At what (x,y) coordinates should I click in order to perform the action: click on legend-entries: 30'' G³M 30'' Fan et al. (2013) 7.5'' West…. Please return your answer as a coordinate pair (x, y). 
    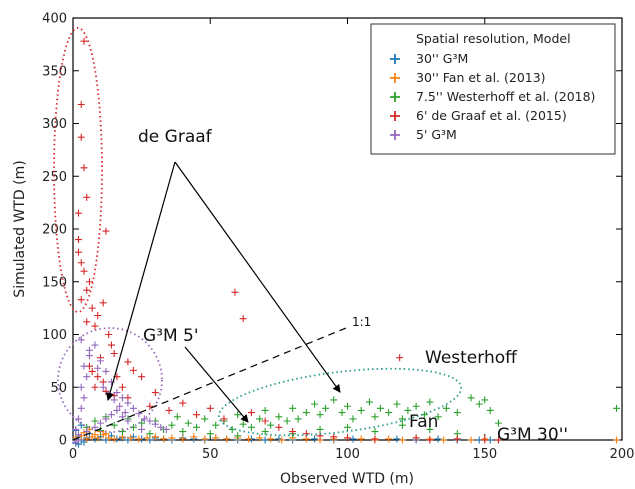
    Looking at the image, I should click on (492, 96).